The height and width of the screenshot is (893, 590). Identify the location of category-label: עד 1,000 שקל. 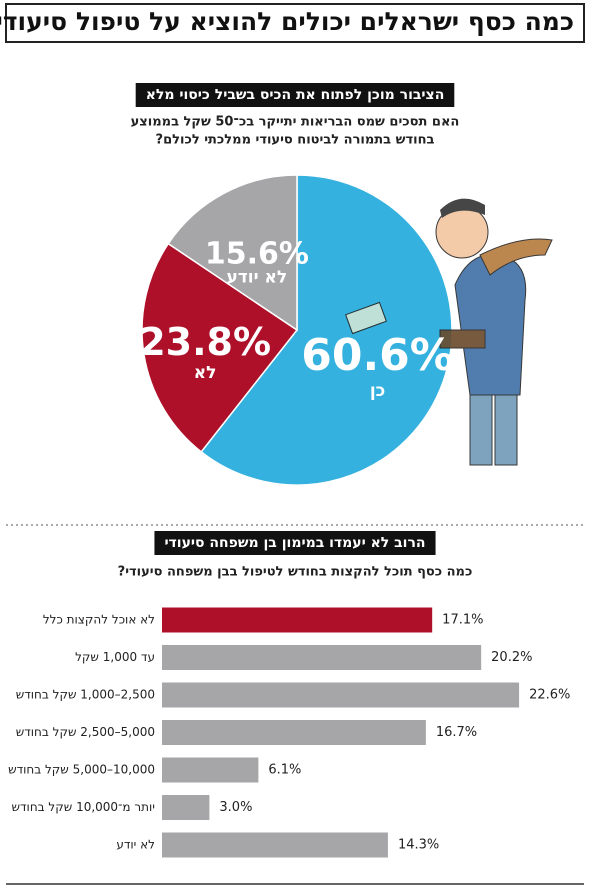
(115, 657).